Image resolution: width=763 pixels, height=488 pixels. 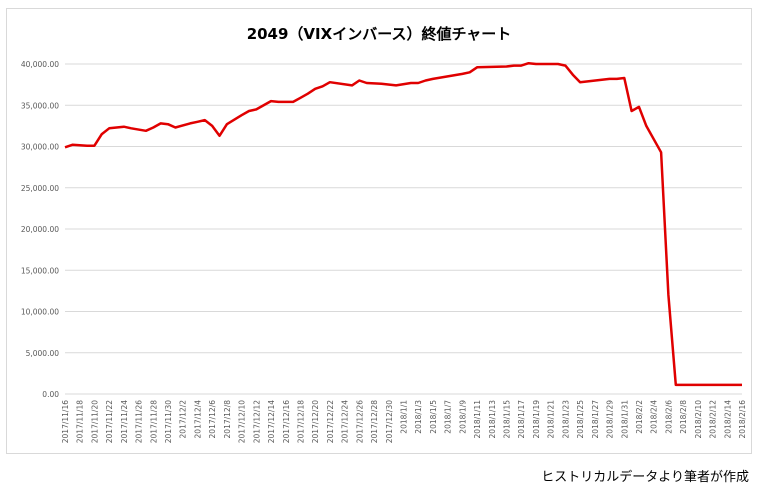 I want to click on x-tick-label: 2018/1/21, so click(x=551, y=419).